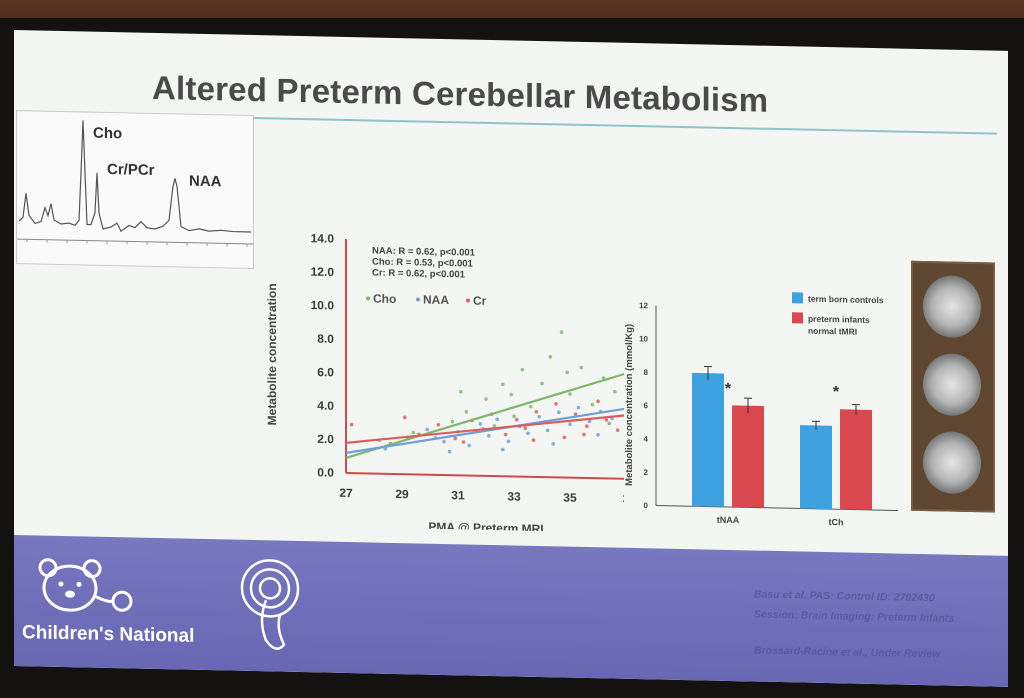 This screenshot has height=698, width=1024. What do you see at coordinates (847, 652) in the screenshot?
I see `citation-line-3: Brossard-Racine et al., Under Review` at bounding box center [847, 652].